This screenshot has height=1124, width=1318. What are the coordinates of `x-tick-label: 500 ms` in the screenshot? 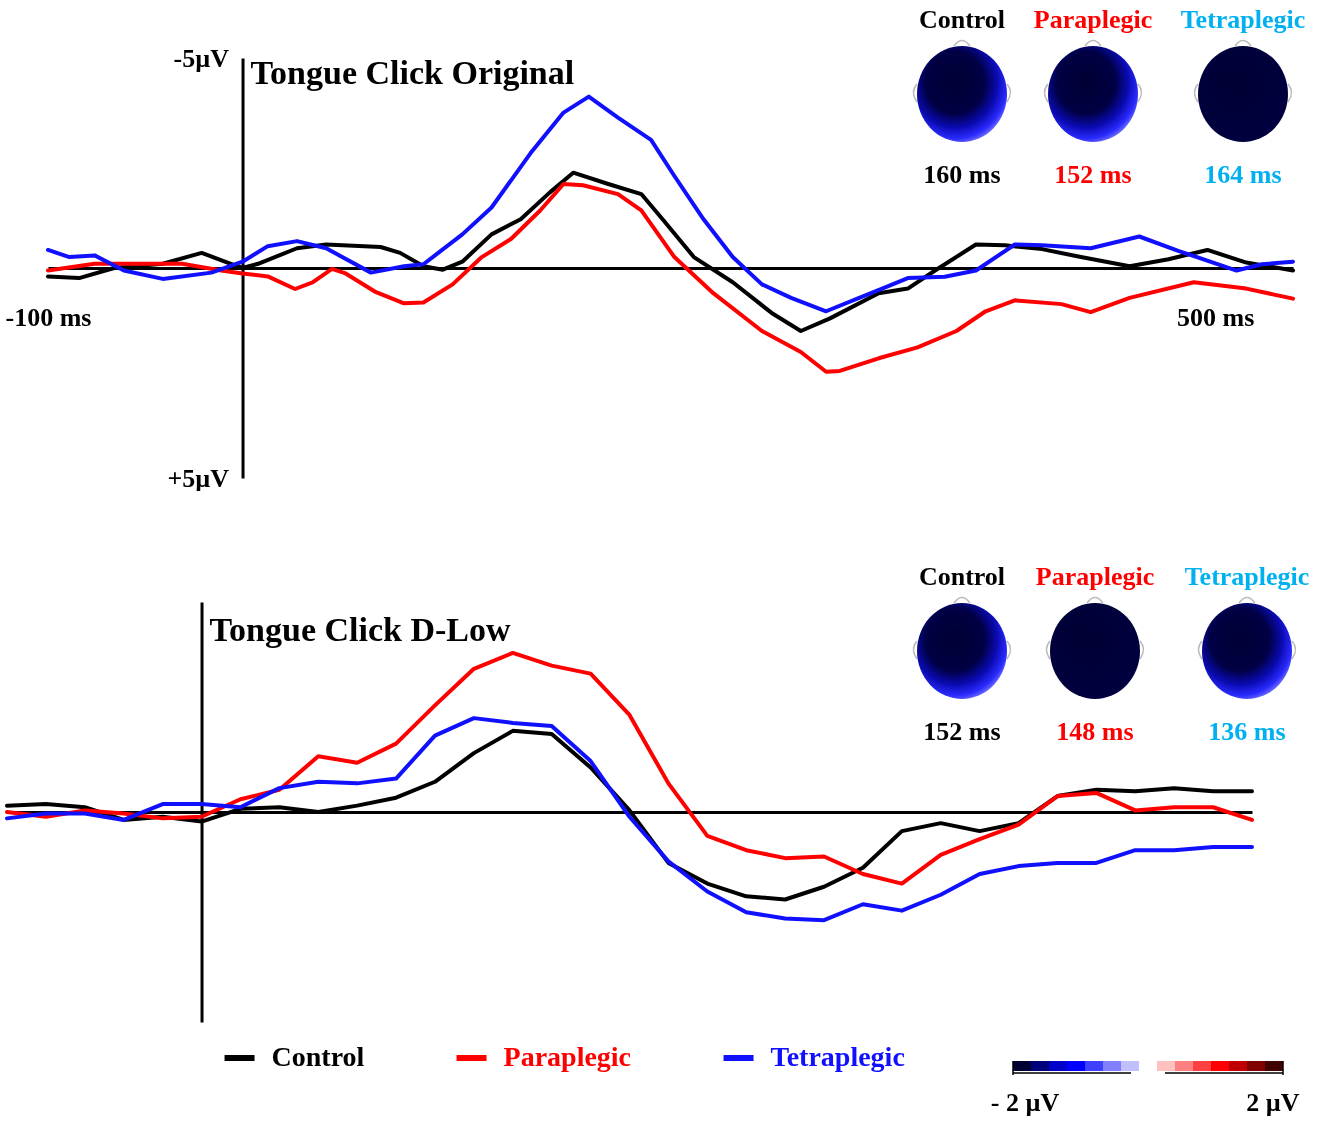 It's located at (1216, 317).